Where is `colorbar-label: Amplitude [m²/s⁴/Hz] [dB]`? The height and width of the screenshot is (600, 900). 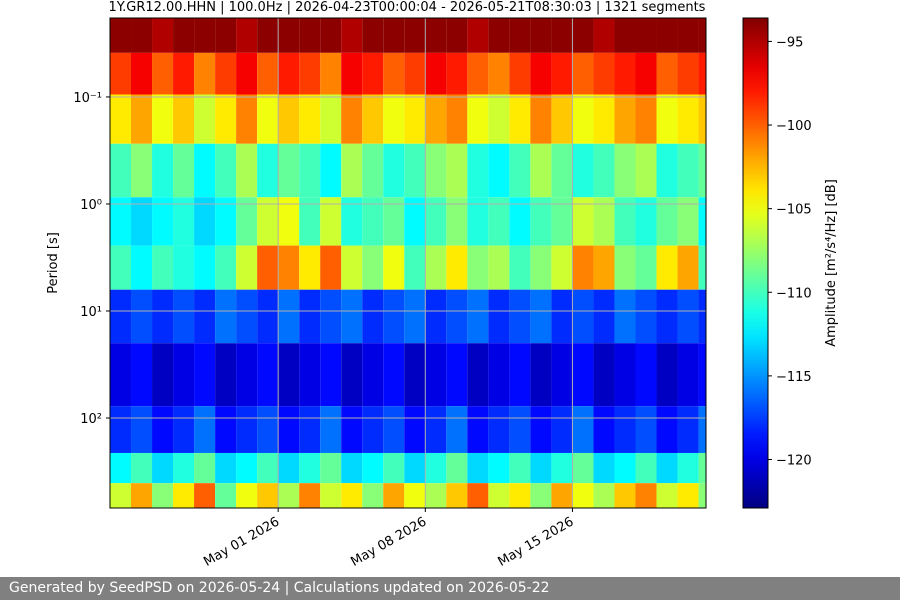 colorbar-label: Amplitude [m²/s⁴/Hz] [dB] is located at coordinates (831, 263).